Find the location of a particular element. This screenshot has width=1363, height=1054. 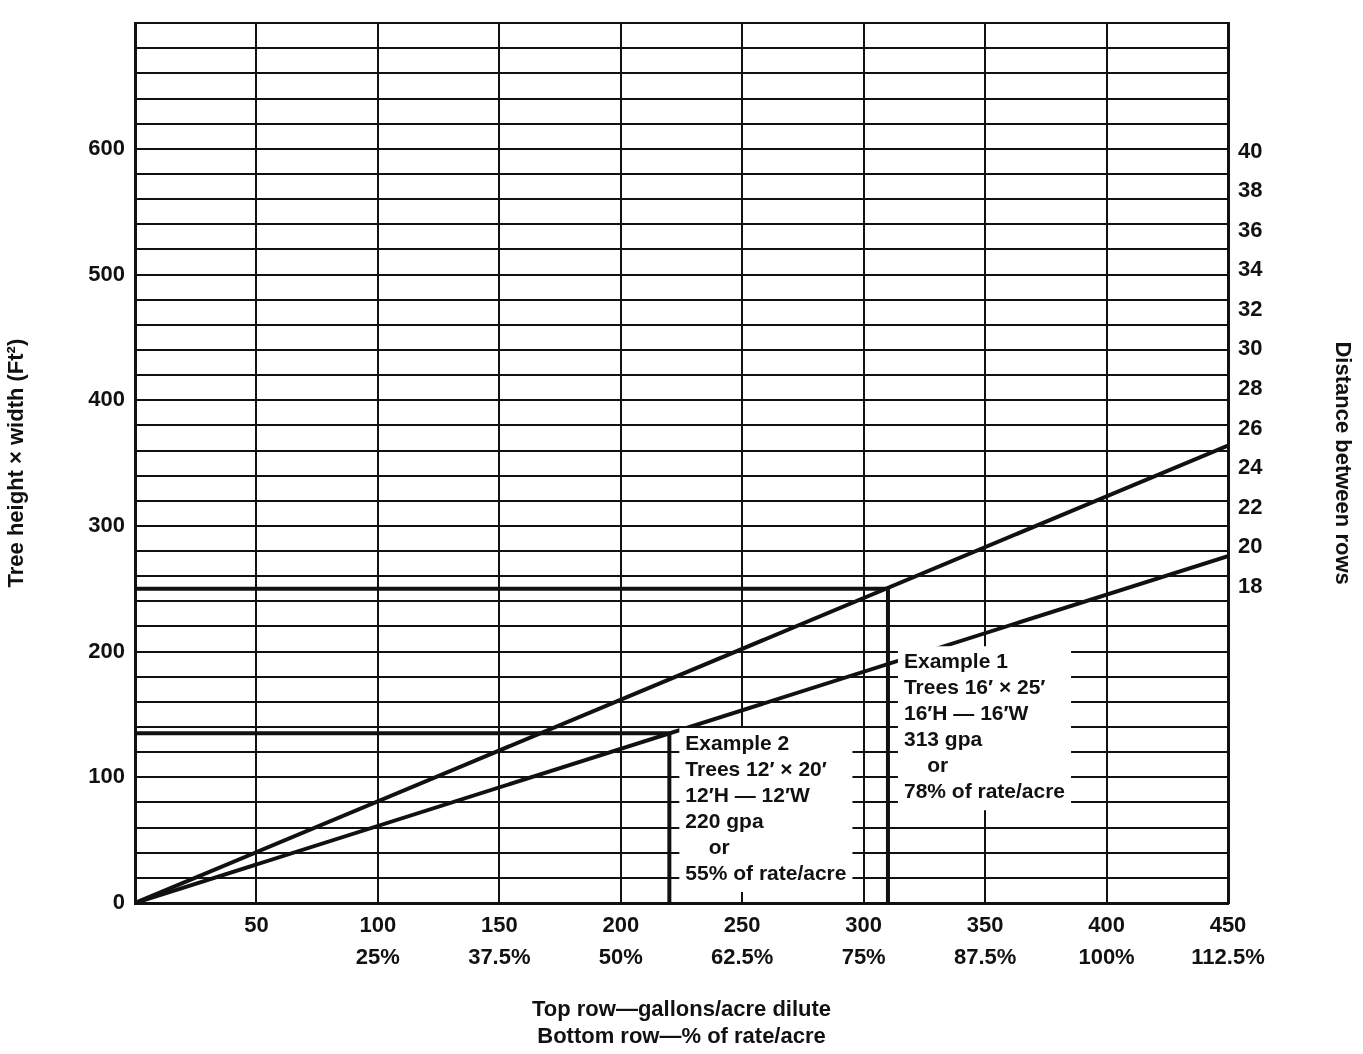

x-tick-label: 150 is located at coordinates (499, 925).